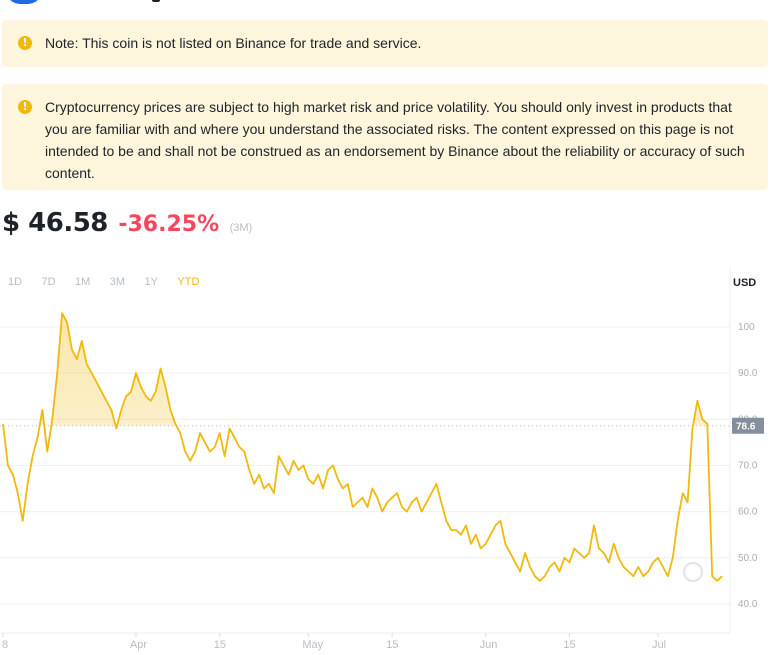  What do you see at coordinates (659, 645) in the screenshot?
I see `x-tick-label: Jul` at bounding box center [659, 645].